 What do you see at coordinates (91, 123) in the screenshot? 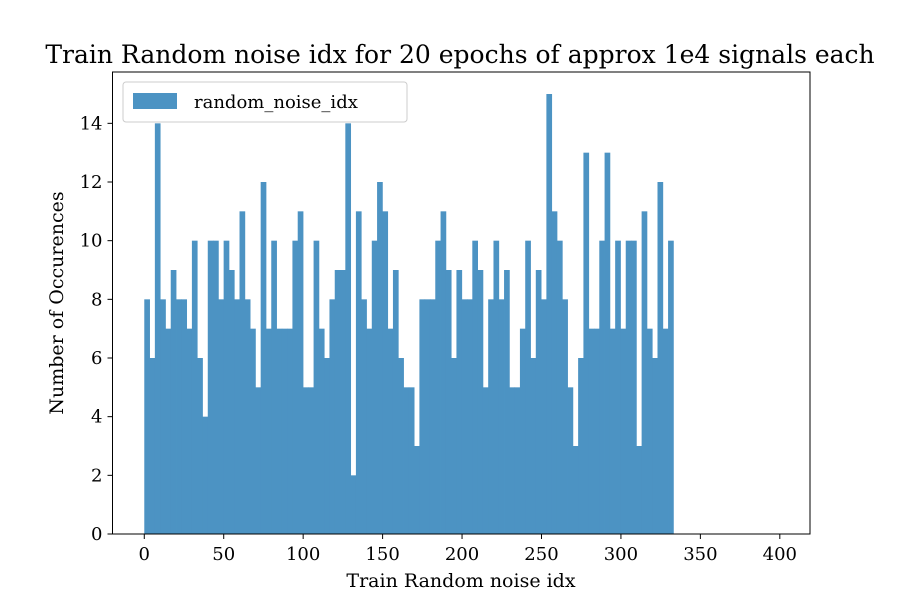
I see `y-tick-label: 14` at bounding box center [91, 123].